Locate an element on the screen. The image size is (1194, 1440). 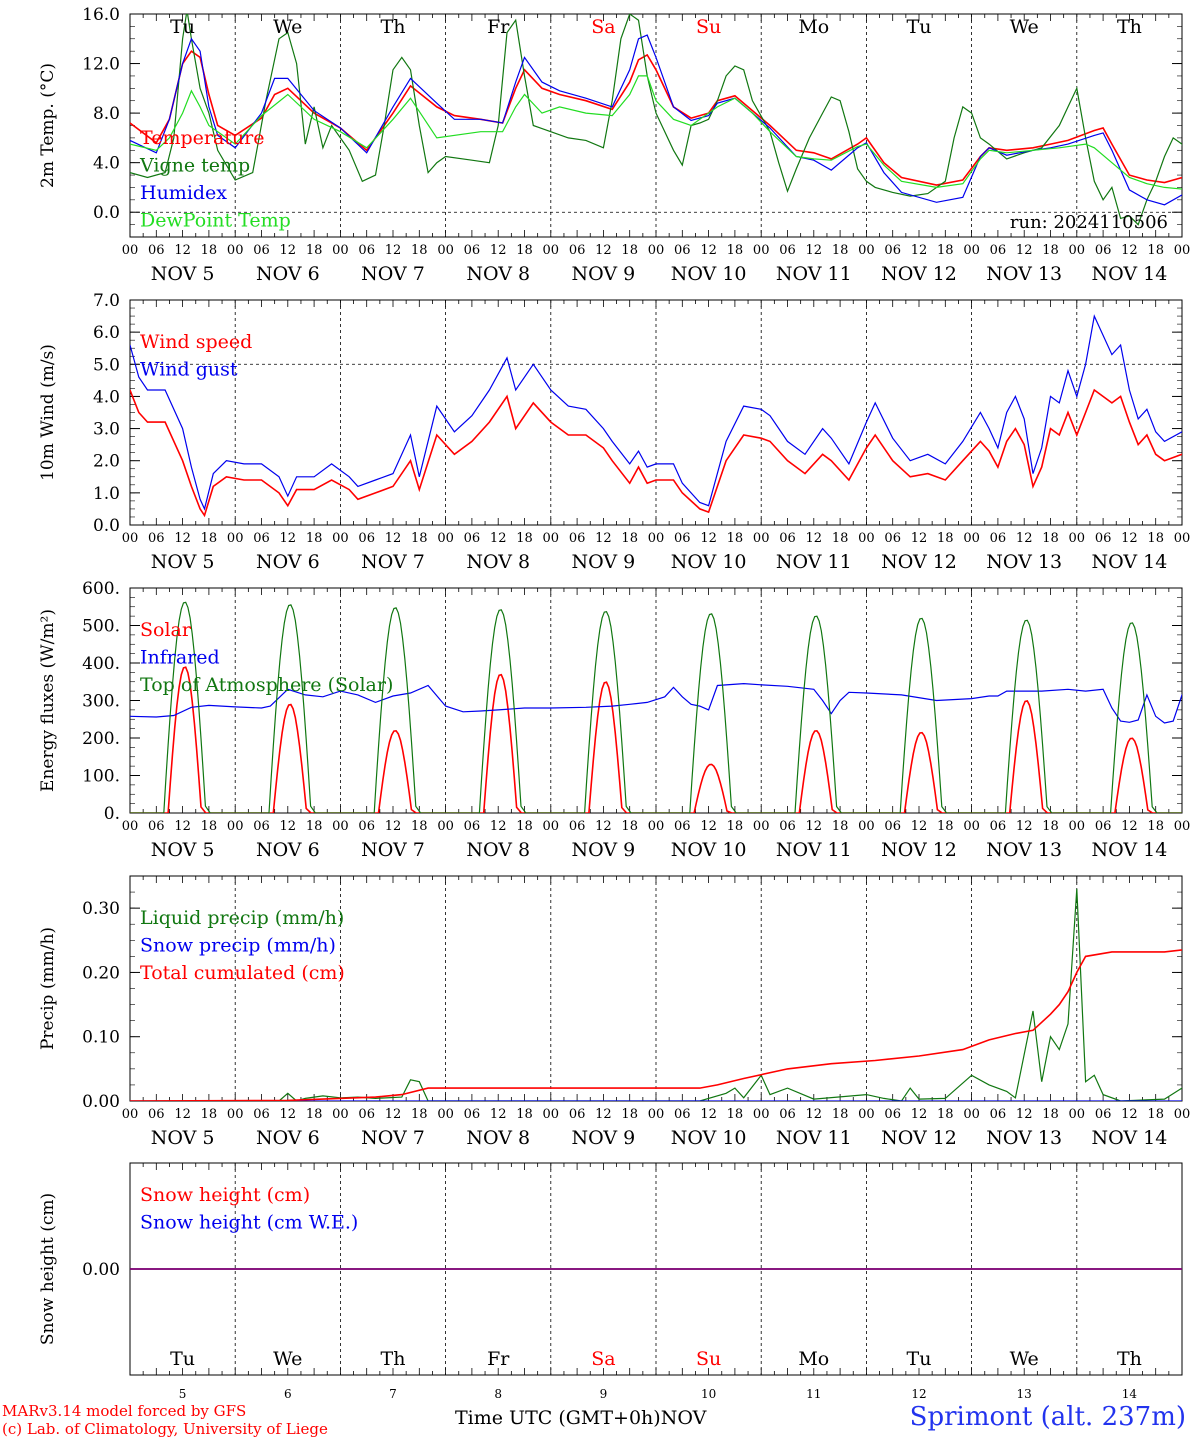
legend-entry: DewPoint Temp is located at coordinates (215, 221).